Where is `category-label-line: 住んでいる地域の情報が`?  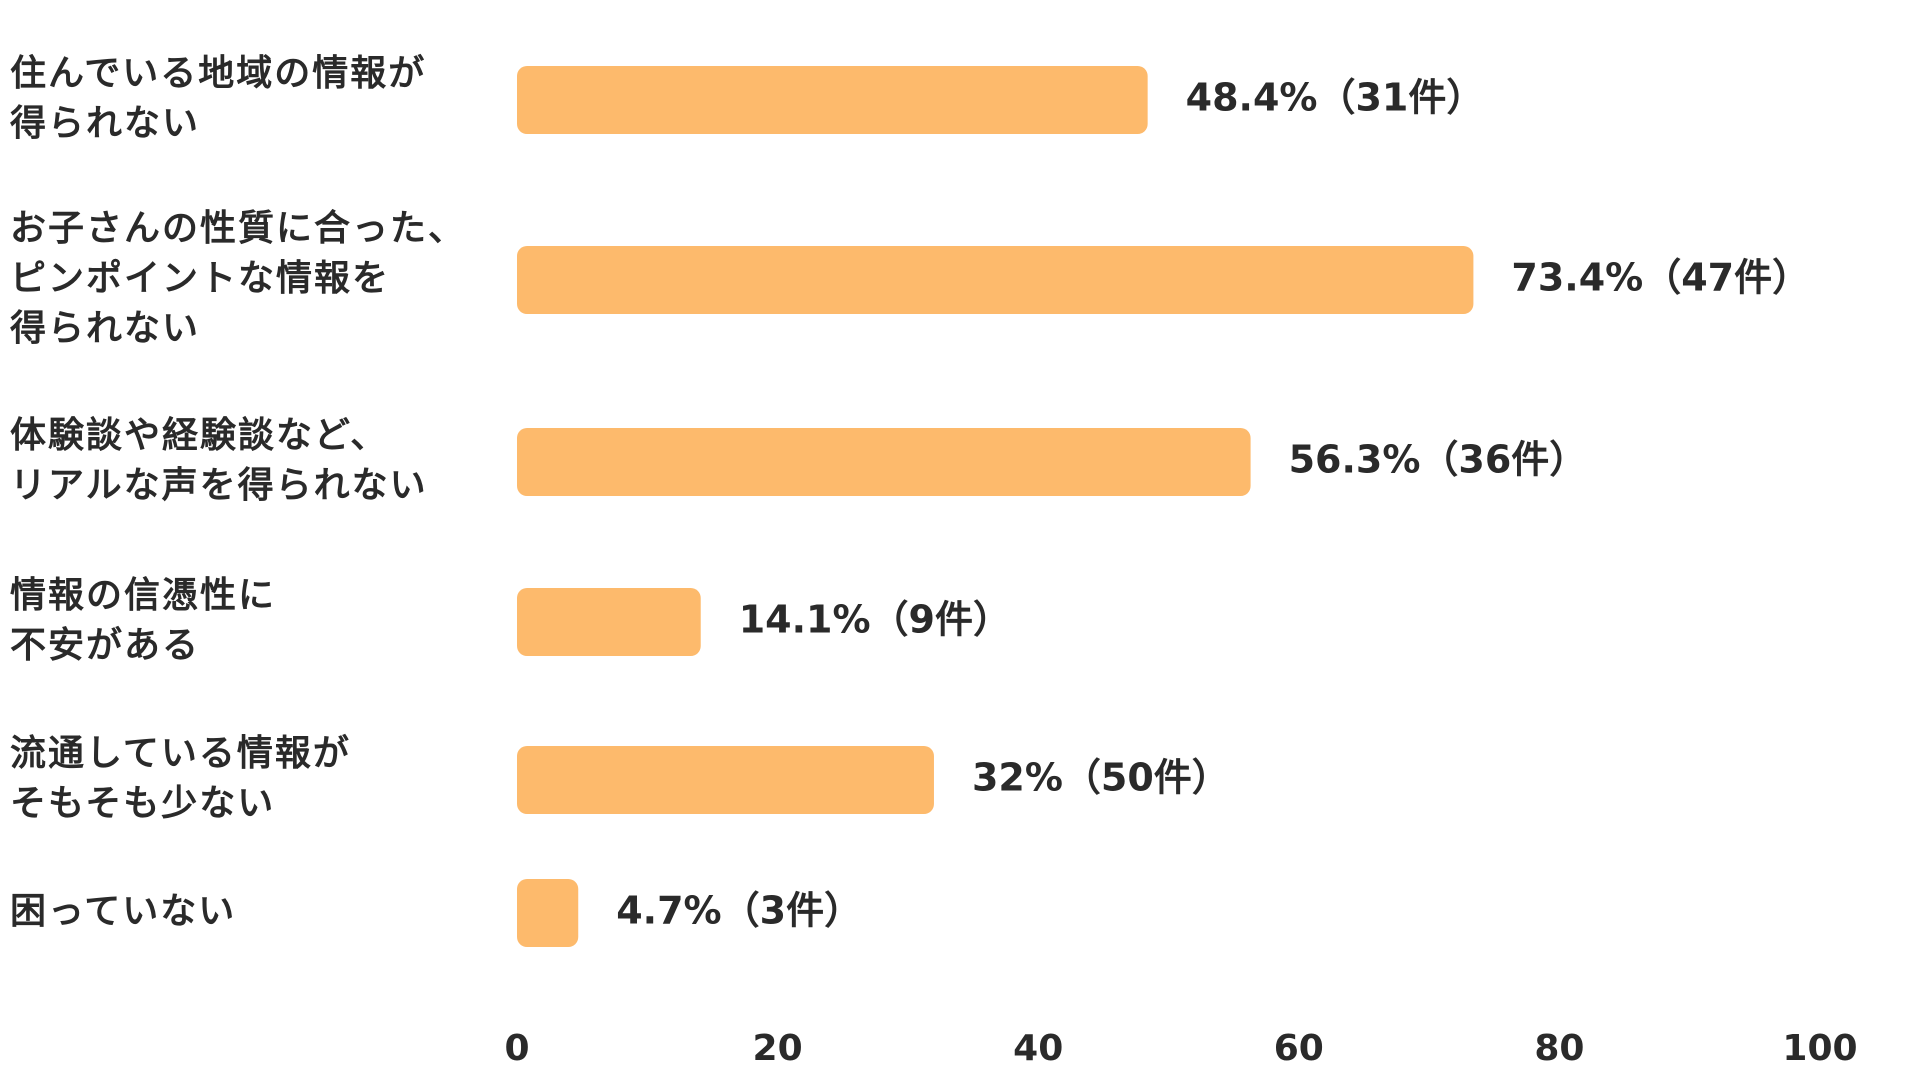 category-label-line: 住んでいる地域の情報が is located at coordinates (218, 73).